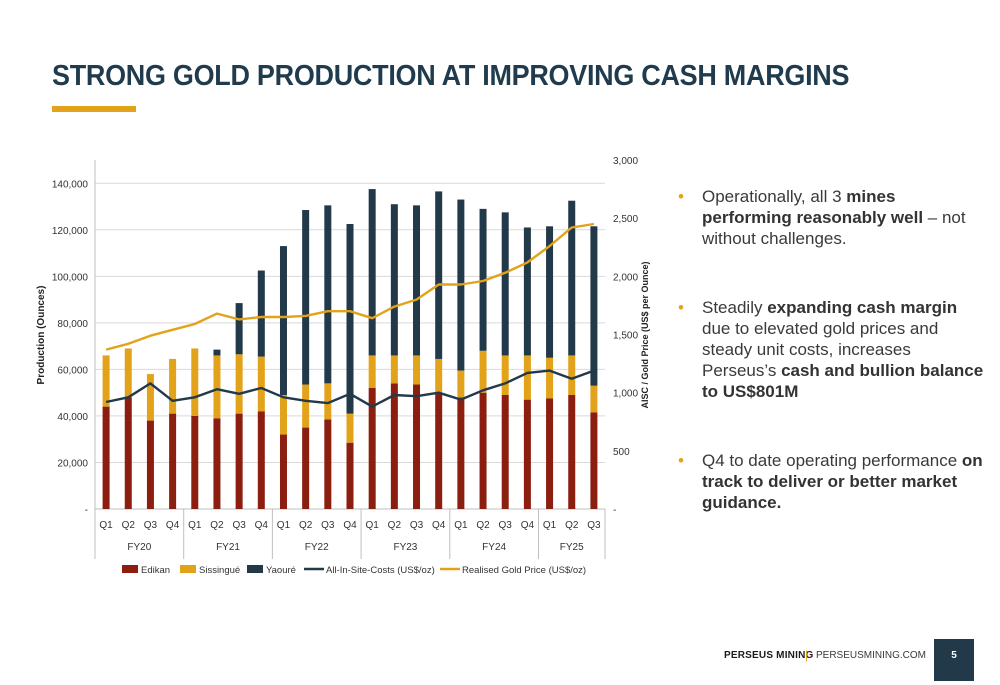  I want to click on legend-swatch, so click(255, 569).